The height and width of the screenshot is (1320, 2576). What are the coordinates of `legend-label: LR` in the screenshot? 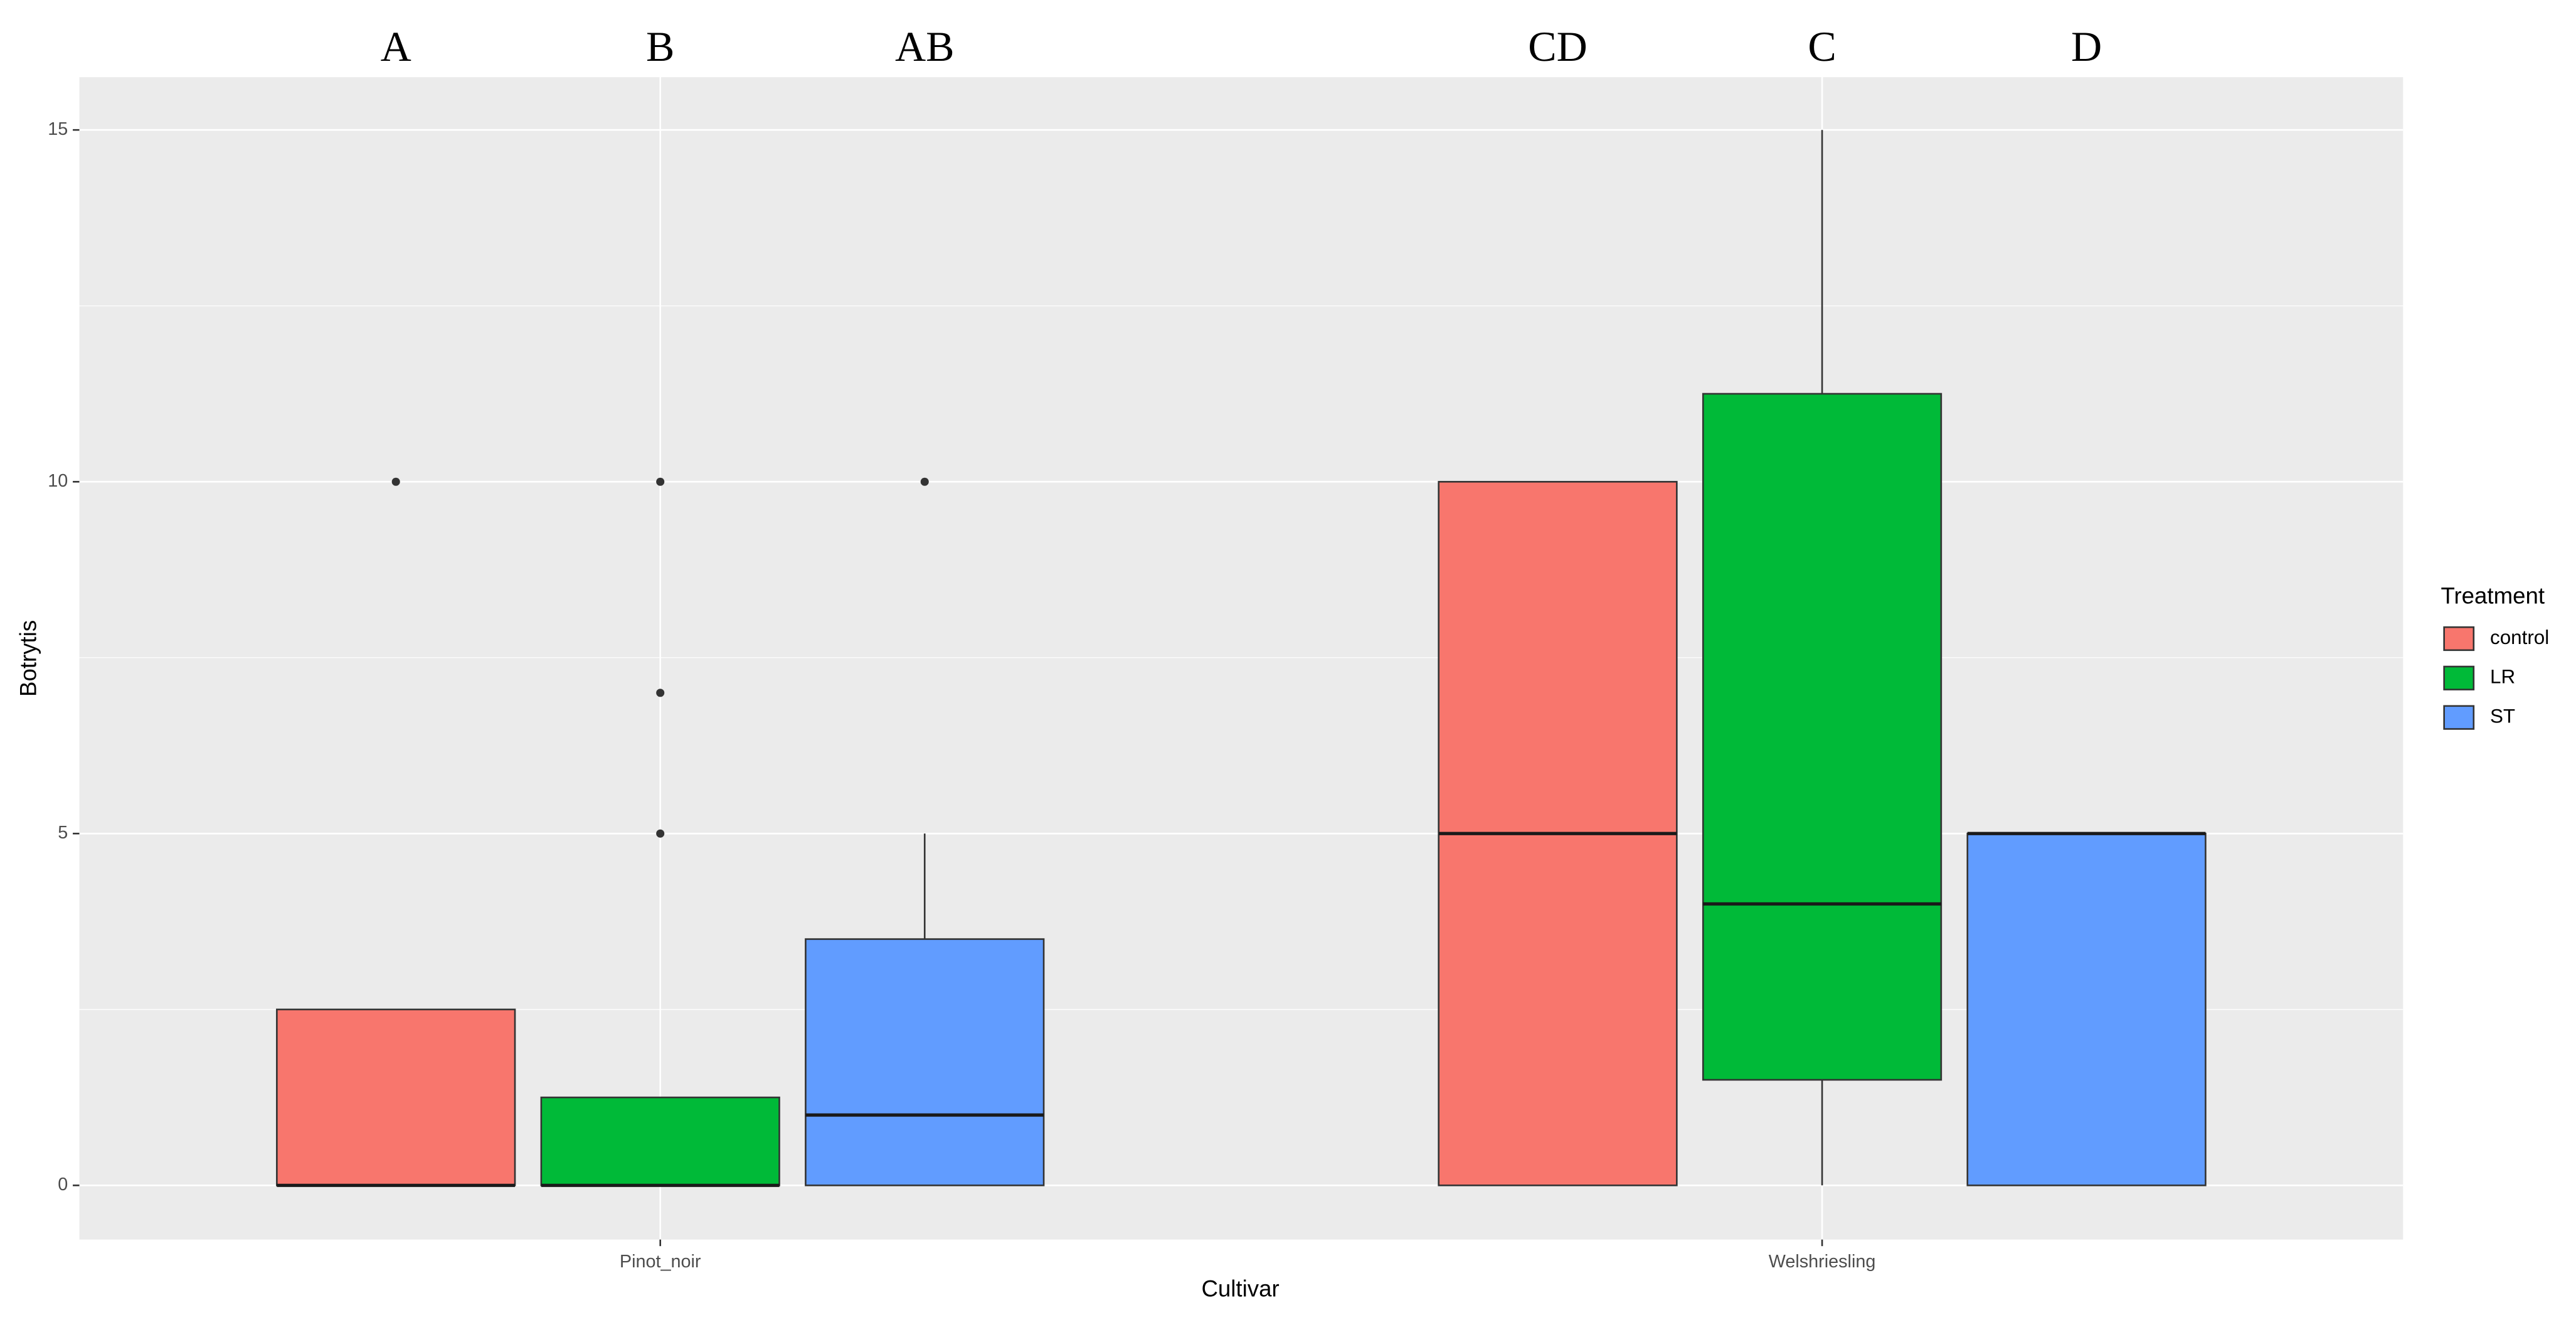 It's located at (2502, 677).